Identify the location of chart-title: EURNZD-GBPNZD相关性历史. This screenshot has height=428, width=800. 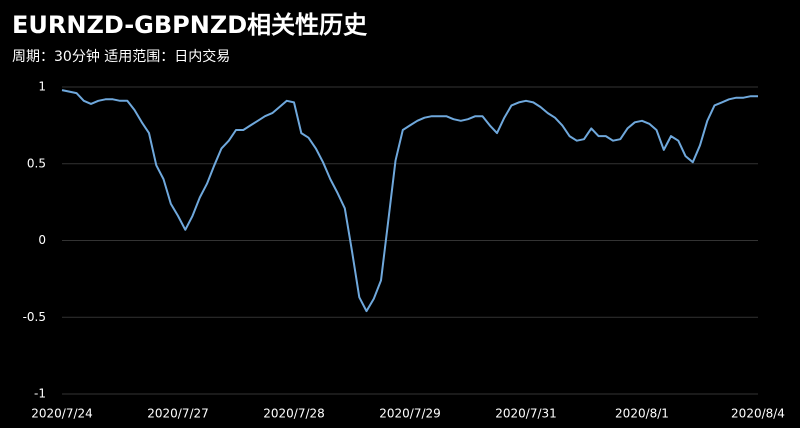
(190, 25).